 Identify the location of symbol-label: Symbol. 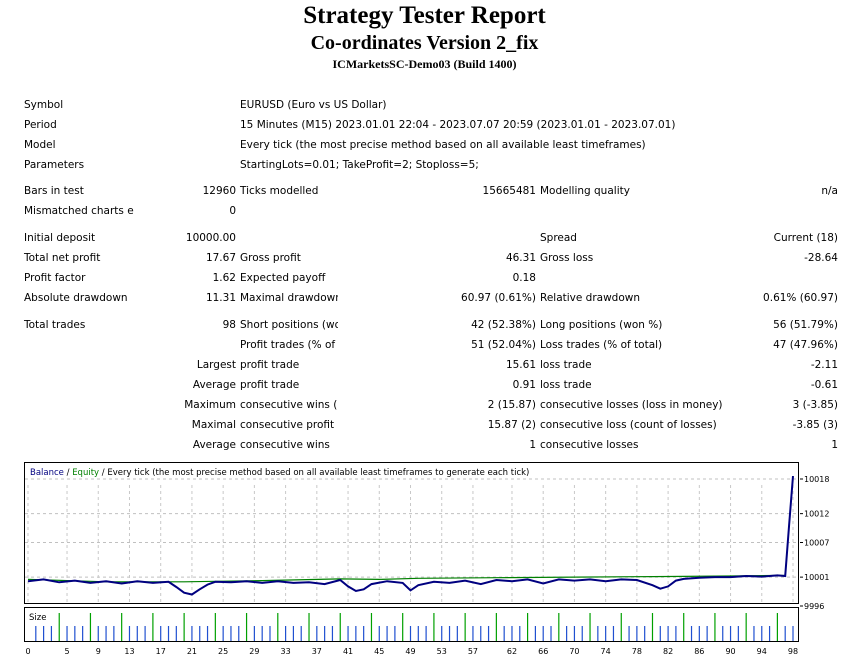
(44, 105).